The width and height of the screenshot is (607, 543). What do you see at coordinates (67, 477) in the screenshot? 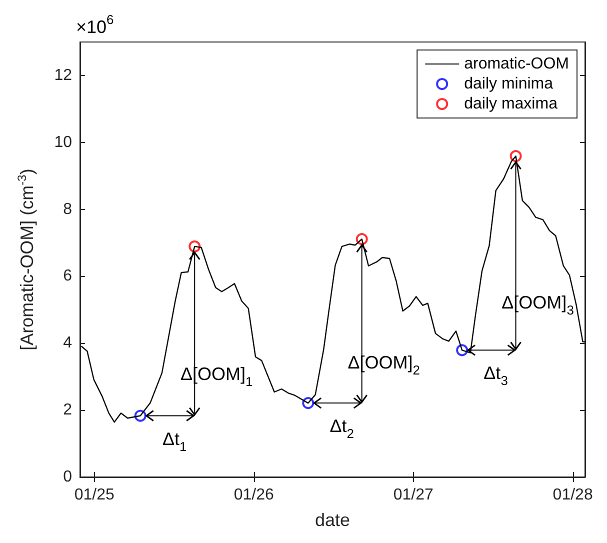
I see `y-tick-label: 0` at bounding box center [67, 477].